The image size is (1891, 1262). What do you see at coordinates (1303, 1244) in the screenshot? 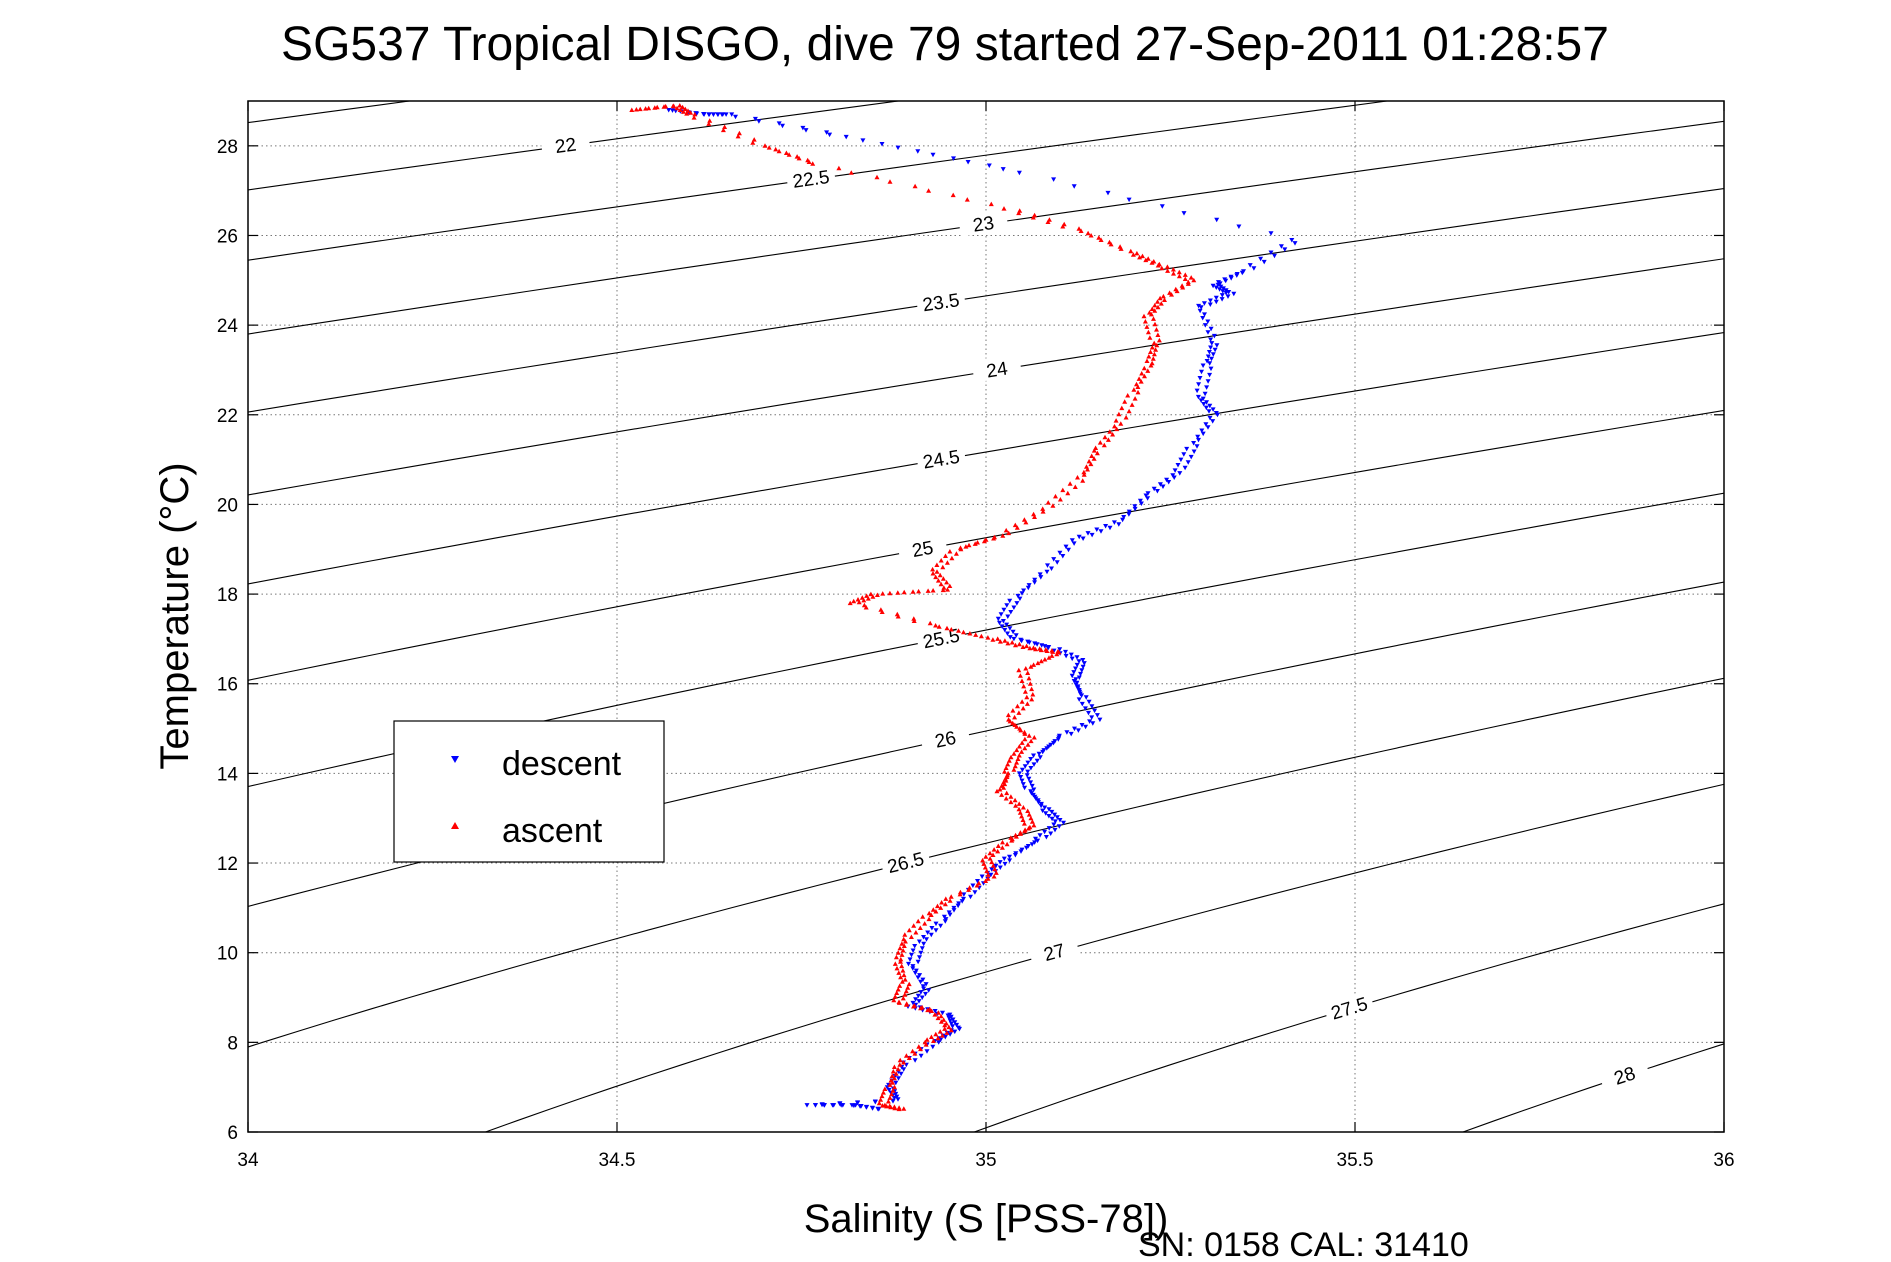
I see `footer-serial-cal: SN: 0158 CAL: 31410` at bounding box center [1303, 1244].